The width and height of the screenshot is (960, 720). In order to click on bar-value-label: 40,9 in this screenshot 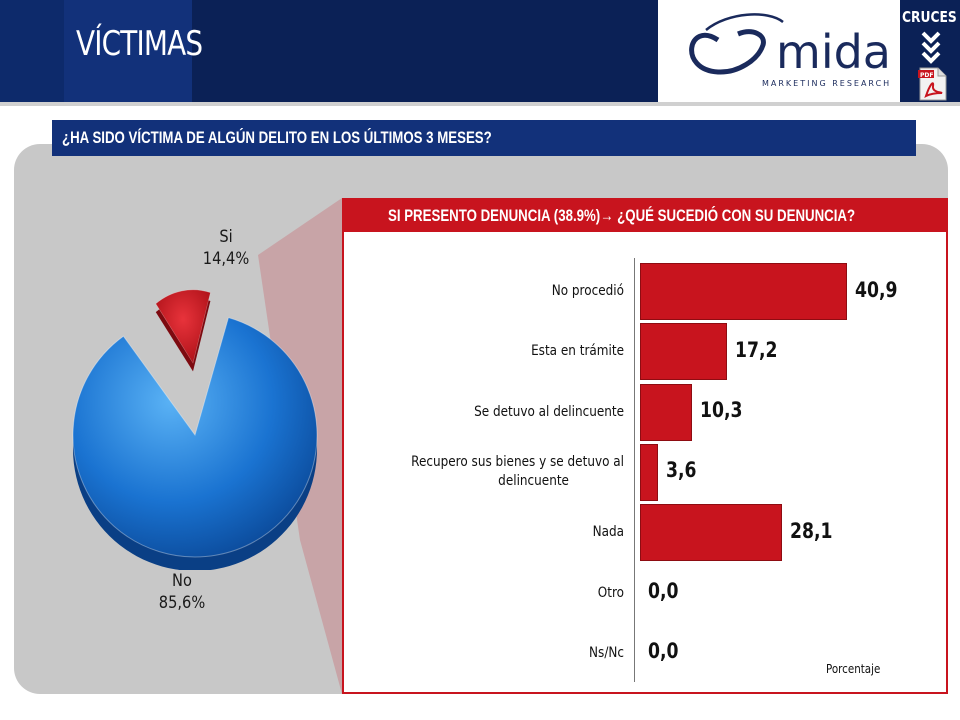, I will do `click(876, 289)`.